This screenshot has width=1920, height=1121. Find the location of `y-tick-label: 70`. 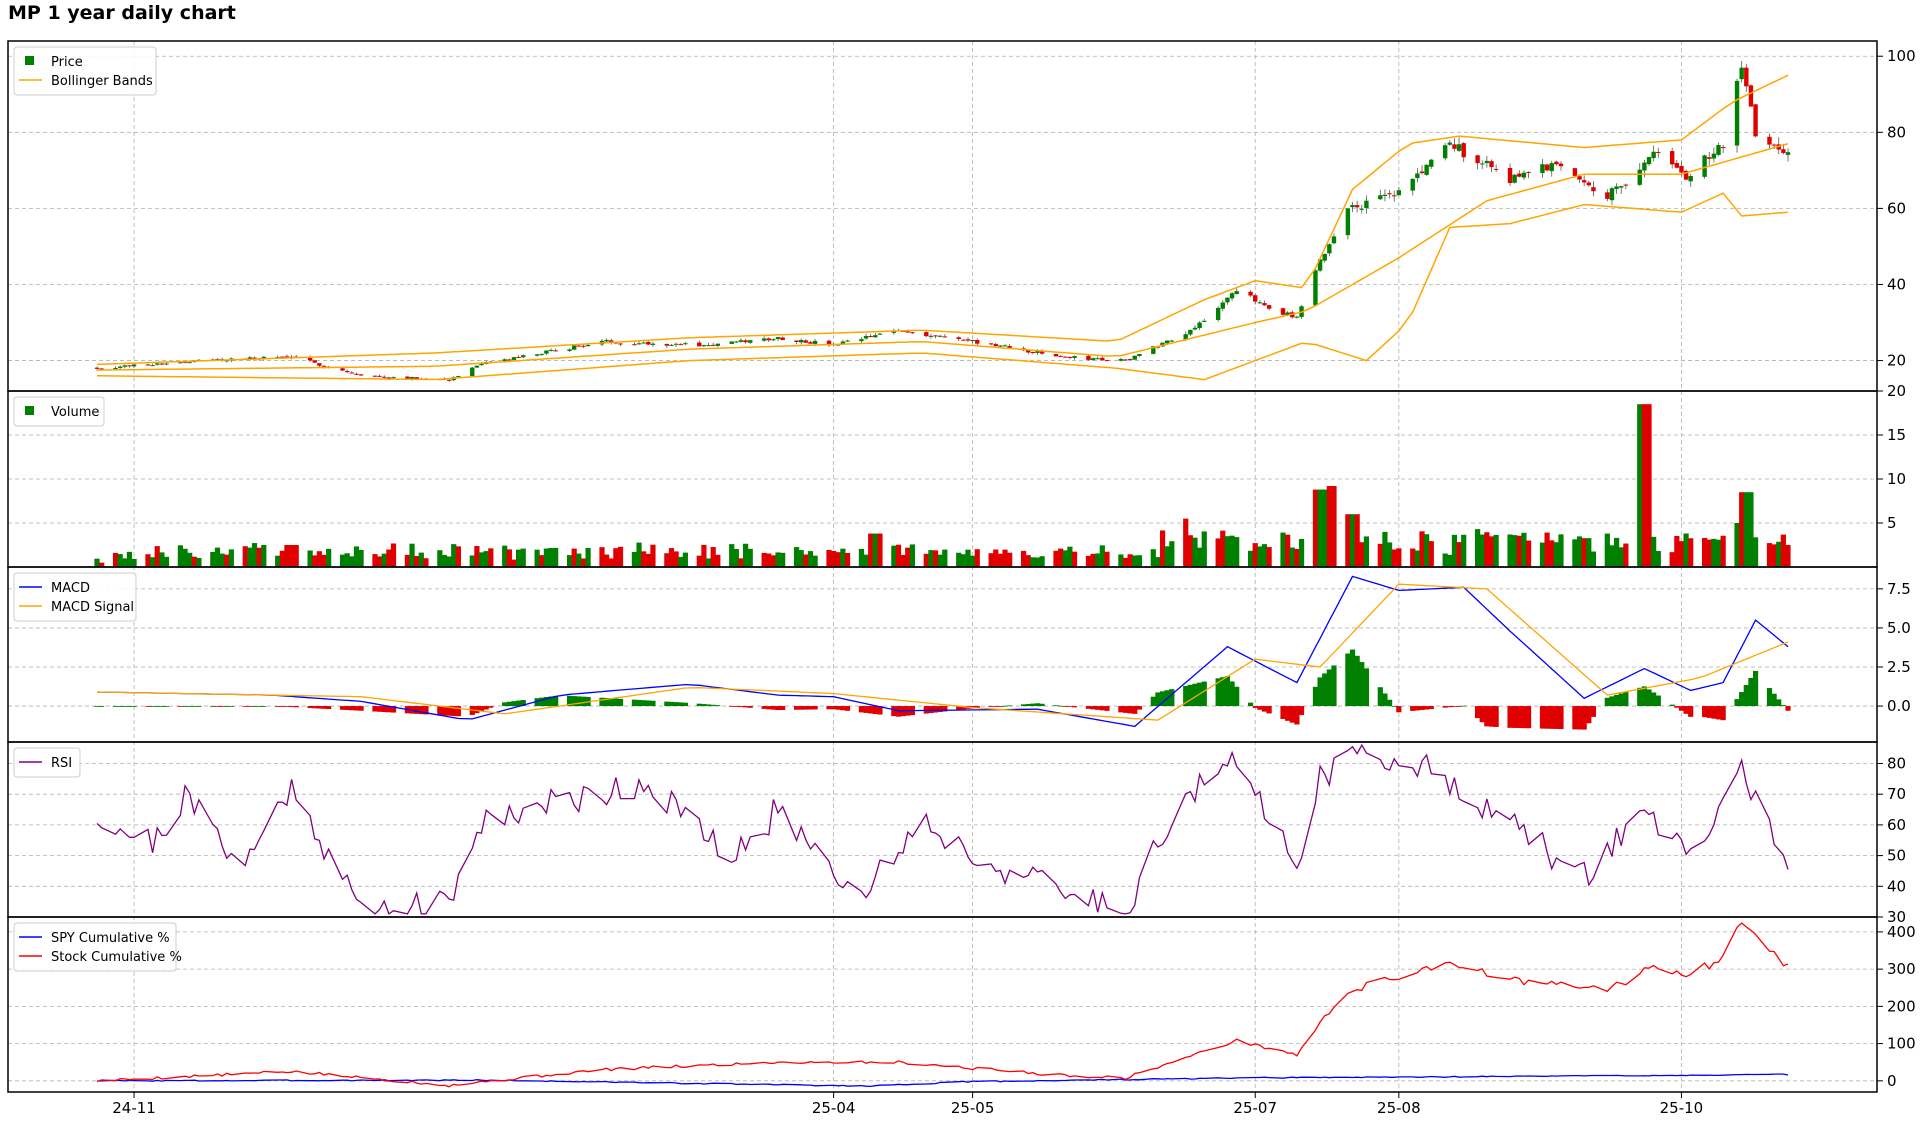

y-tick-label: 70 is located at coordinates (1896, 794).